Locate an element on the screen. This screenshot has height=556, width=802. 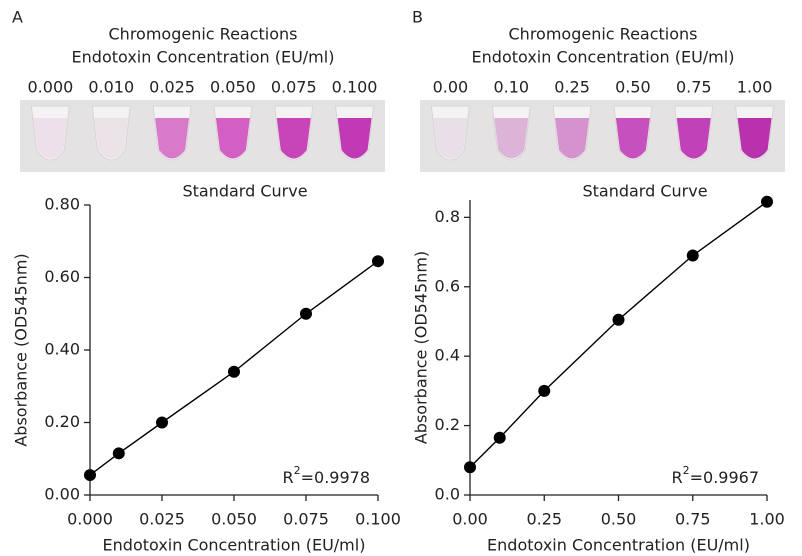
curve is located at coordinates (234, 368).